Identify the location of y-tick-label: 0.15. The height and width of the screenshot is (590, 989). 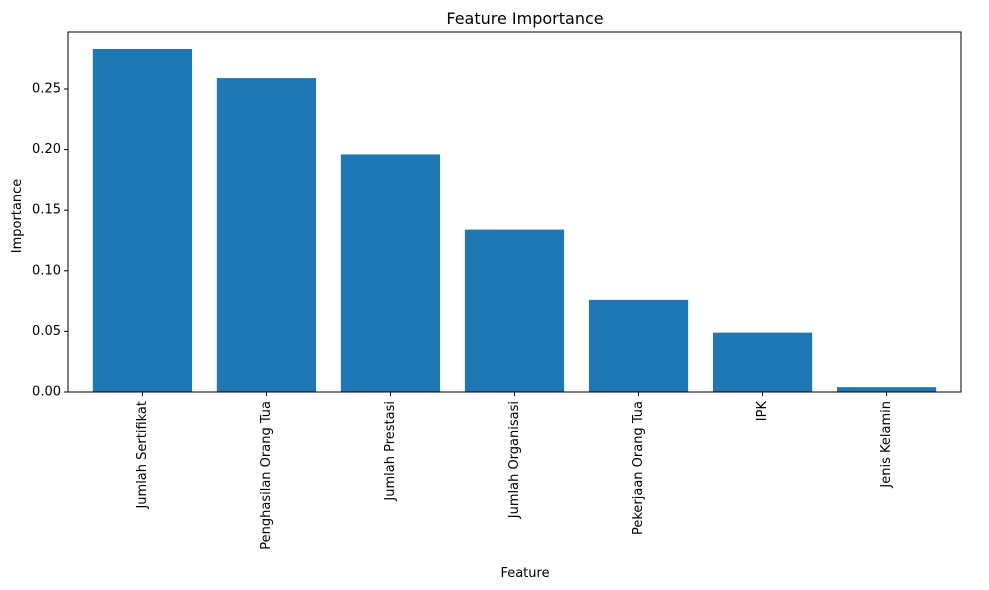
(46, 210).